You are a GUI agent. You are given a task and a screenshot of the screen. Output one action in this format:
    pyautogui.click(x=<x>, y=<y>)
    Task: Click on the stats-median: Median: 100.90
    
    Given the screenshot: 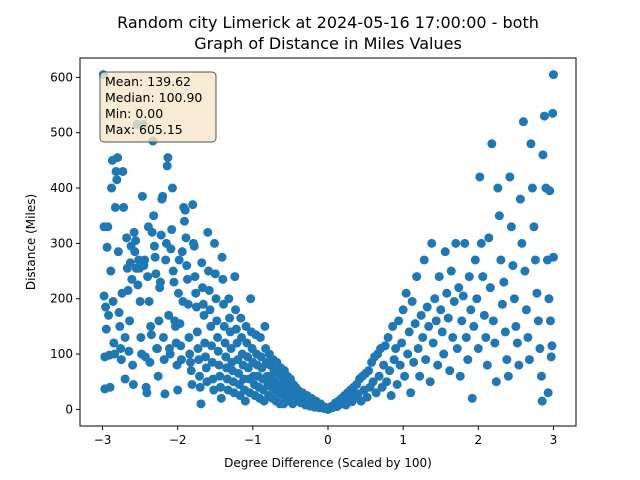 What is the action you would take?
    pyautogui.click(x=153, y=97)
    